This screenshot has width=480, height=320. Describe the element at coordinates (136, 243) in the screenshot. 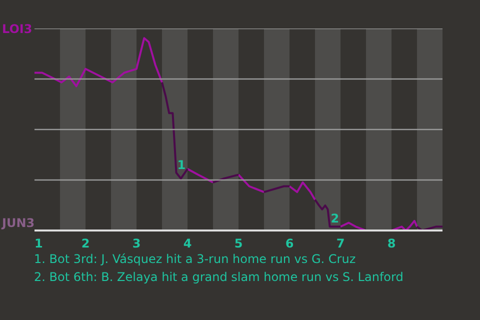

I see `x-tick-label: 3` at that location.